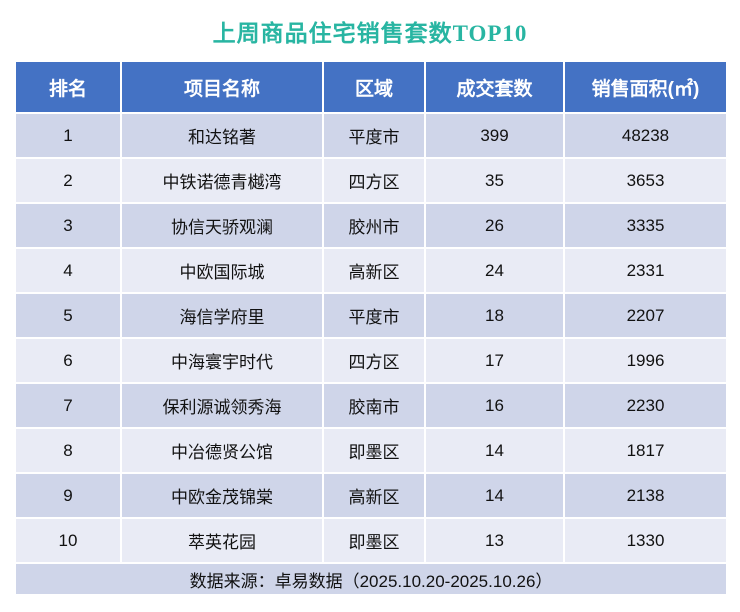  I want to click on units-cell: 17, so click(494, 360).